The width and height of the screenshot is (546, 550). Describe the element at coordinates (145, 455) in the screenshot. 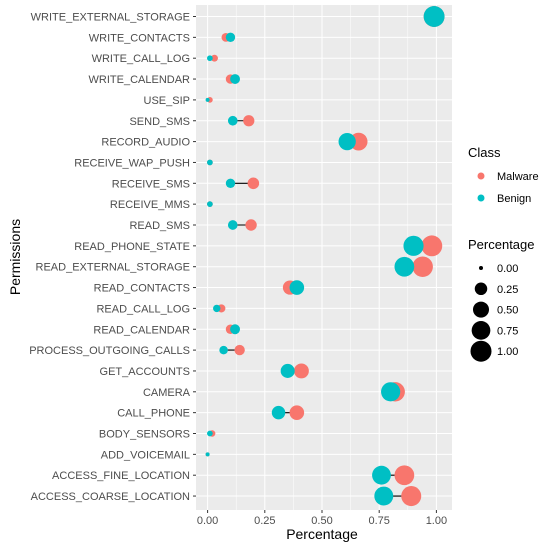

I see `y-tick-label: ADD_VOICEMAIL` at that location.